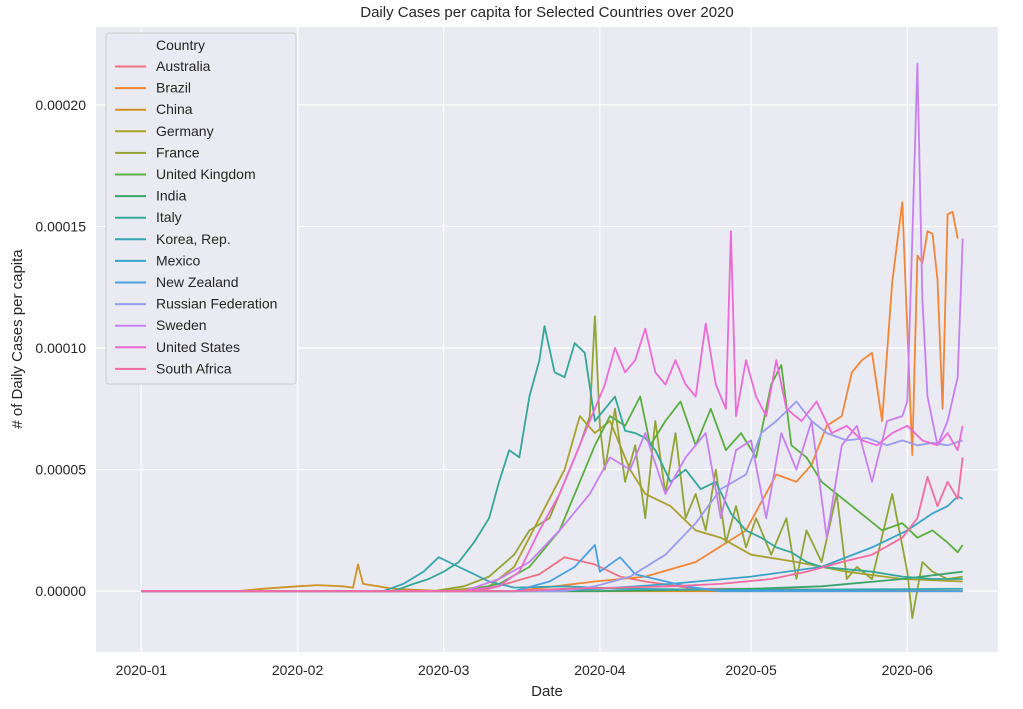  Describe the element at coordinates (547, 691) in the screenshot. I see `x-axis-title: Date` at that location.